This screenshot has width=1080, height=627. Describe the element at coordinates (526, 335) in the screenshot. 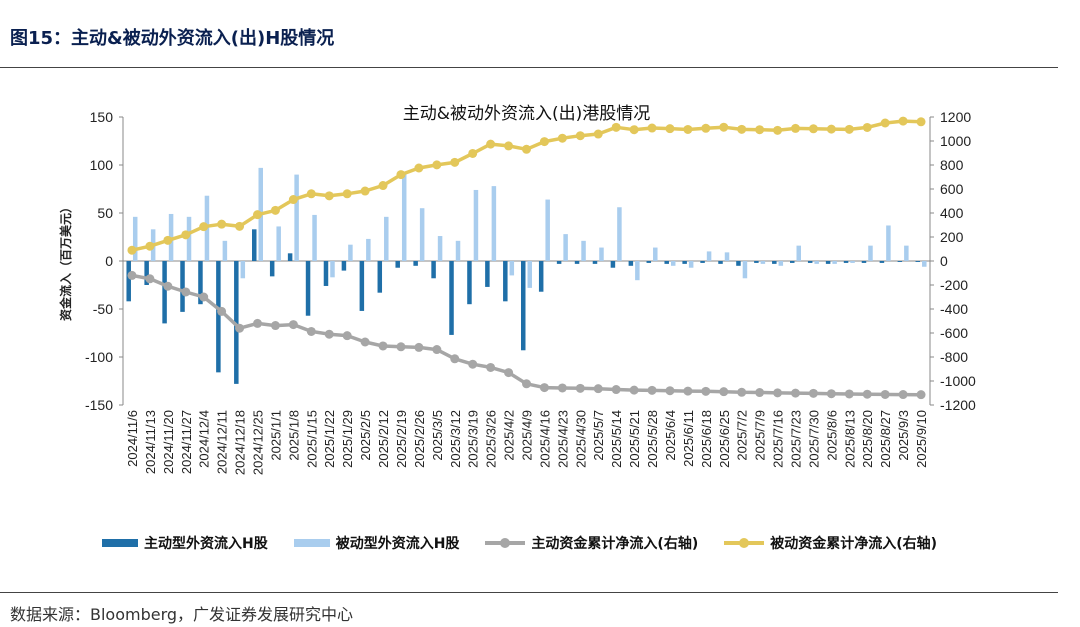

I see `line-active-cumulative` at that location.